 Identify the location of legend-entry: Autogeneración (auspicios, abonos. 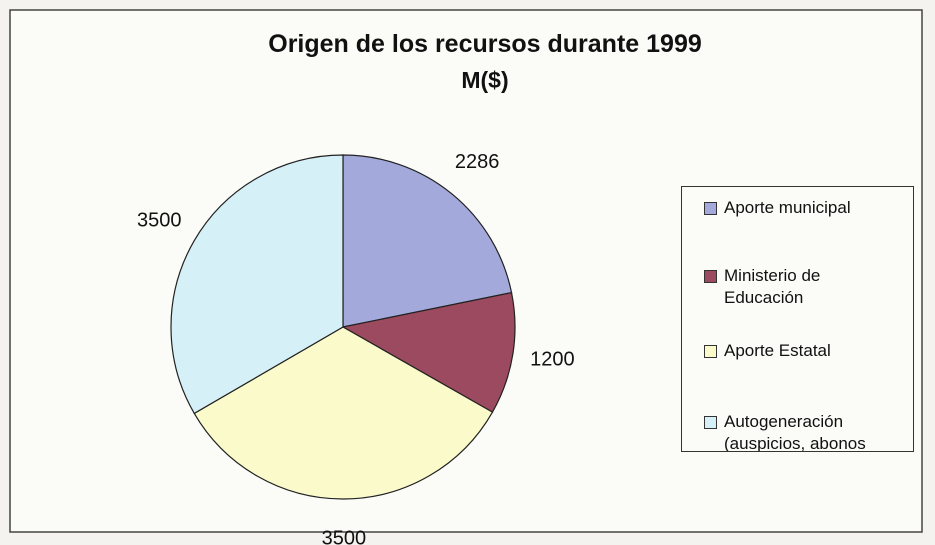
(799, 431).